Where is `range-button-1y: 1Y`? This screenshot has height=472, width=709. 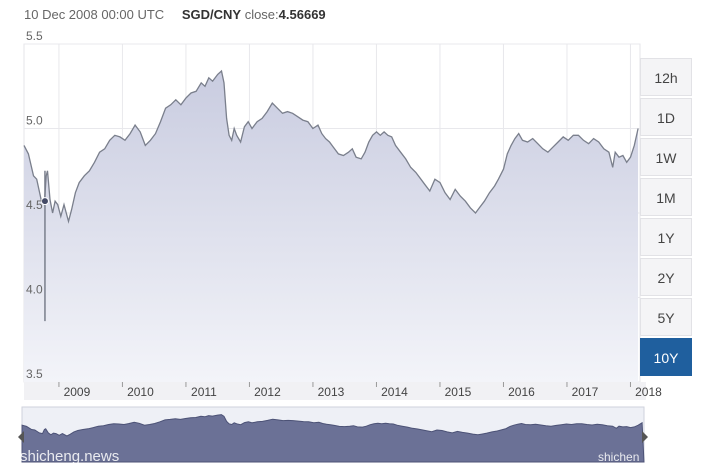 range-button-1y: 1Y is located at coordinates (666, 237).